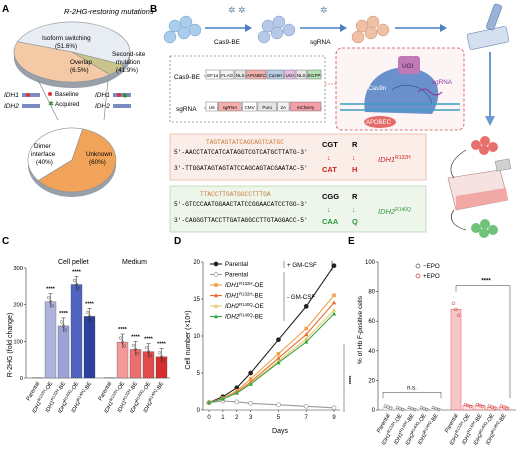 This screenshot has height=457, width=520. Describe the element at coordinates (279, 418) in the screenshot. I see `d-x-tick-label: 5` at that location.